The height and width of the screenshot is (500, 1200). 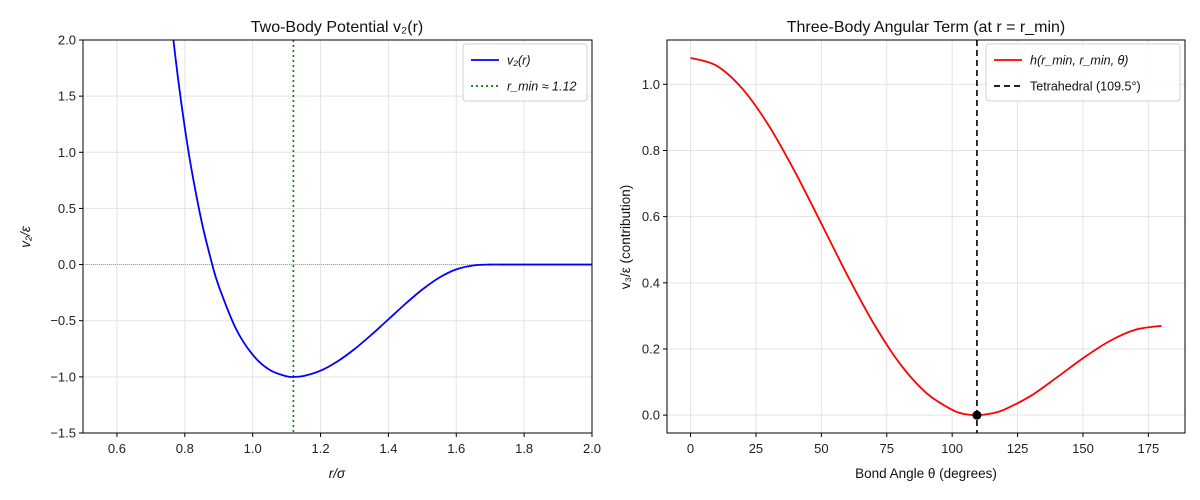 I want to click on x-tick-label: 1.8, so click(x=524, y=448).